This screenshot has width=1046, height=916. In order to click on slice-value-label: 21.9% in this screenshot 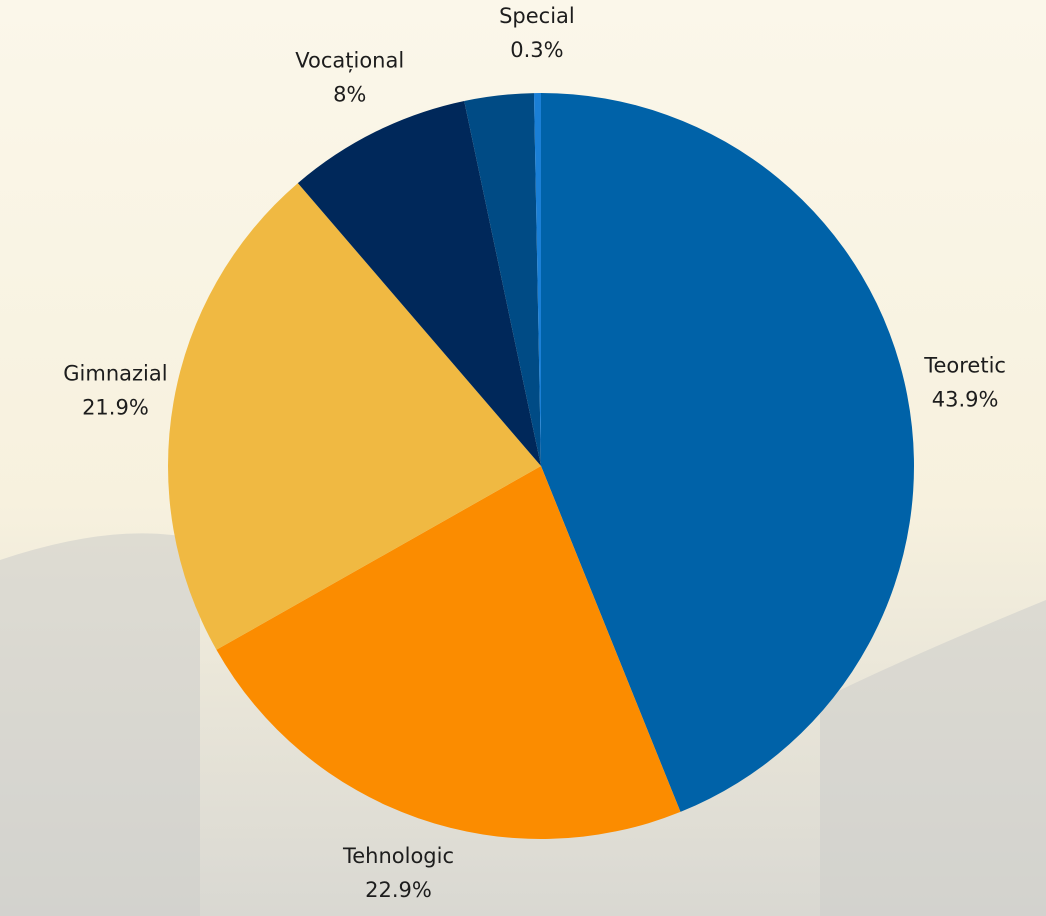, I will do `click(115, 408)`.